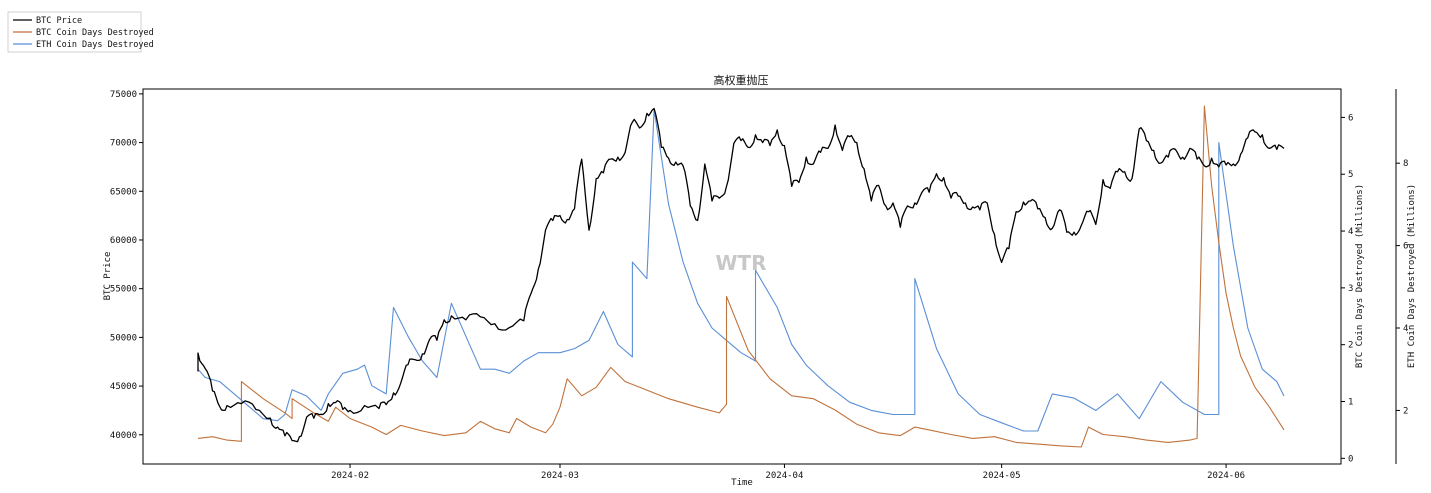 This screenshot has width=1431, height=493. I want to click on btc-cdd-tick-label: 0, so click(1350, 459).